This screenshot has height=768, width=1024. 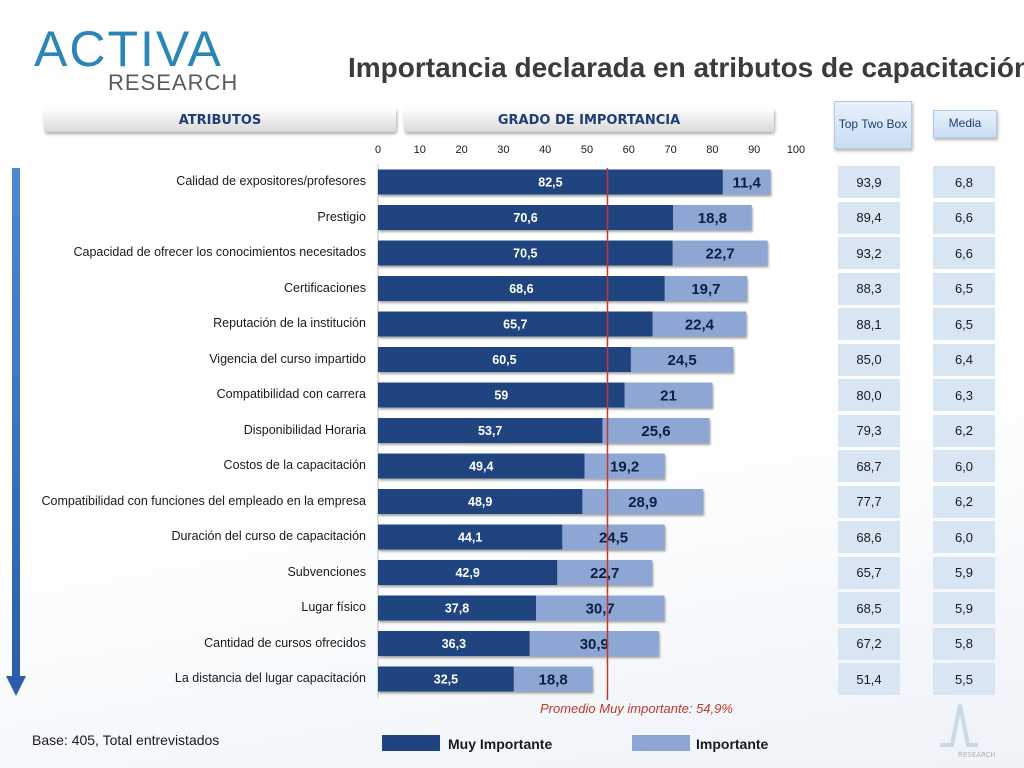 I want to click on data-label-importante: 28,9, so click(x=642, y=502).